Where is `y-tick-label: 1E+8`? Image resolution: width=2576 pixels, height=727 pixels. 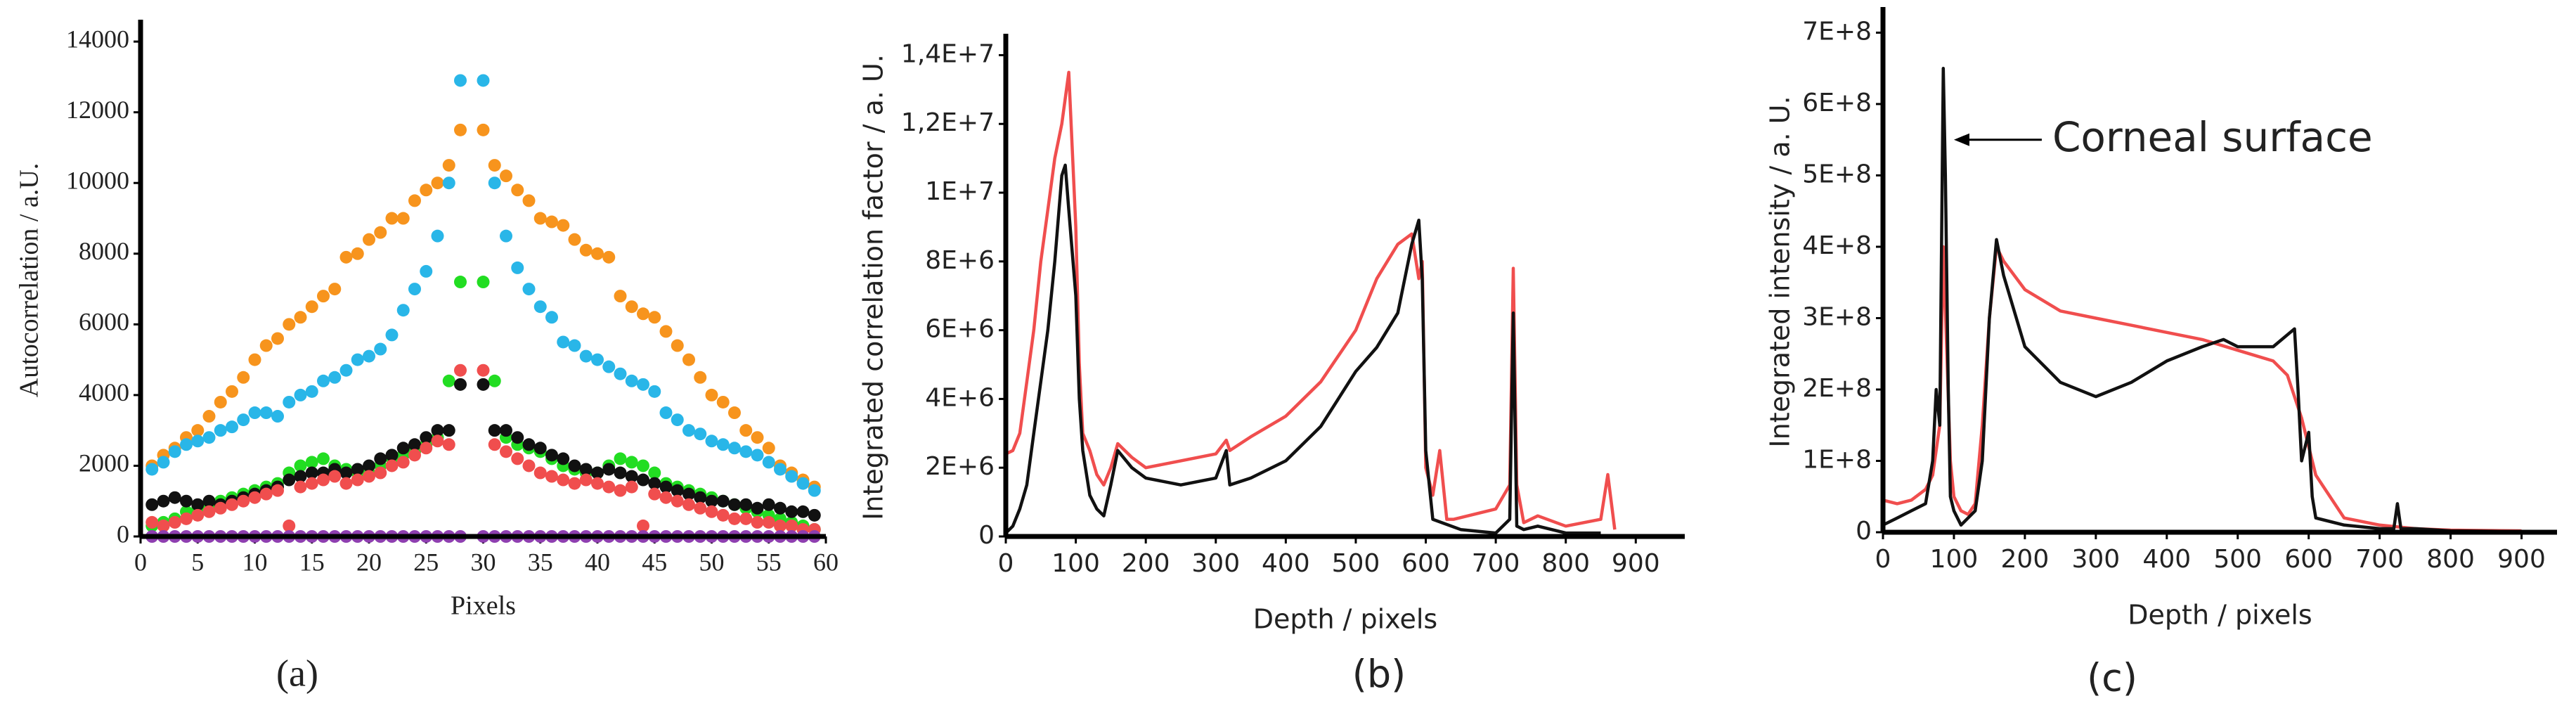 y-tick-label: 1E+8 is located at coordinates (1837, 459).